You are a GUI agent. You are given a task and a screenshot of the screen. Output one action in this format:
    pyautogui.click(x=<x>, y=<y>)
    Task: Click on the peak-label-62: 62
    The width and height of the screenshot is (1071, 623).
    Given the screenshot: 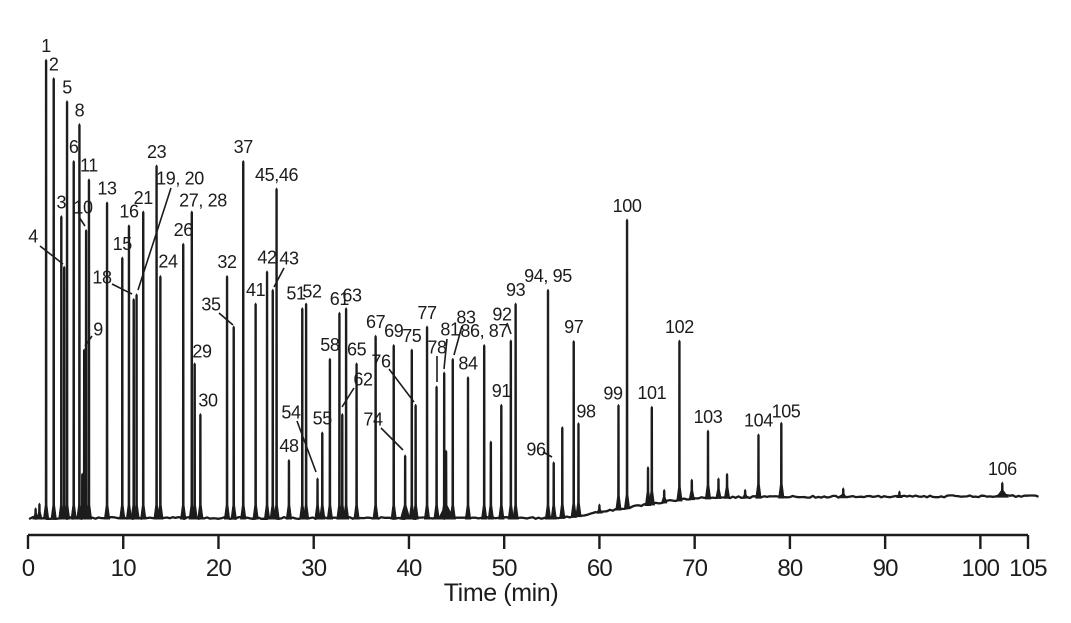 What is the action you would take?
    pyautogui.click(x=363, y=380)
    